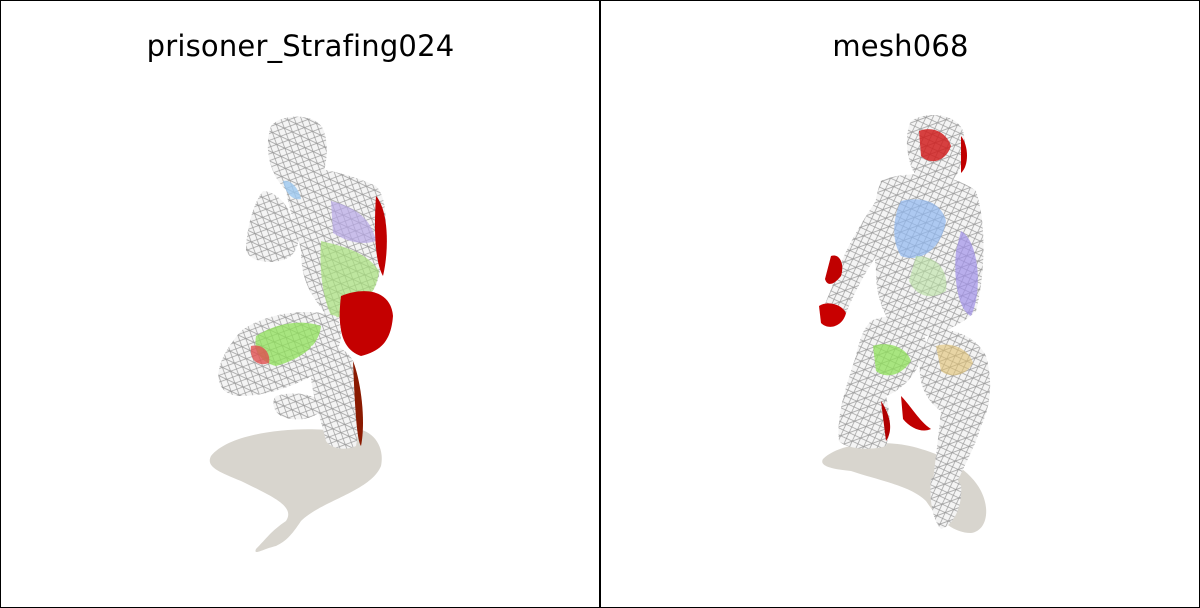  Describe the element at coordinates (301, 334) in the screenshot. I see `mesh-render-left` at that location.